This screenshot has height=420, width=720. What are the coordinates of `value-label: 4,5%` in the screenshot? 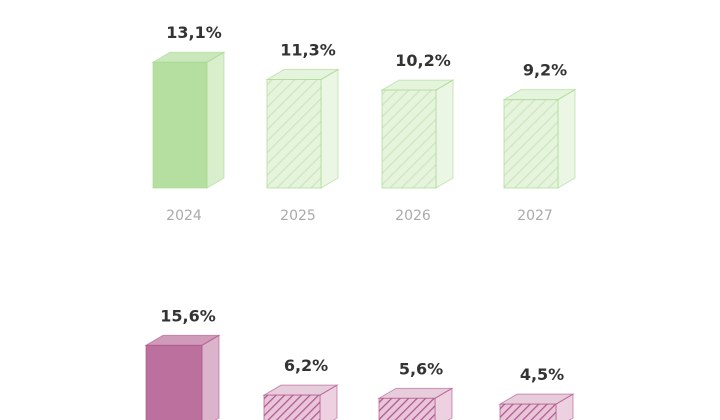 It's located at (542, 374).